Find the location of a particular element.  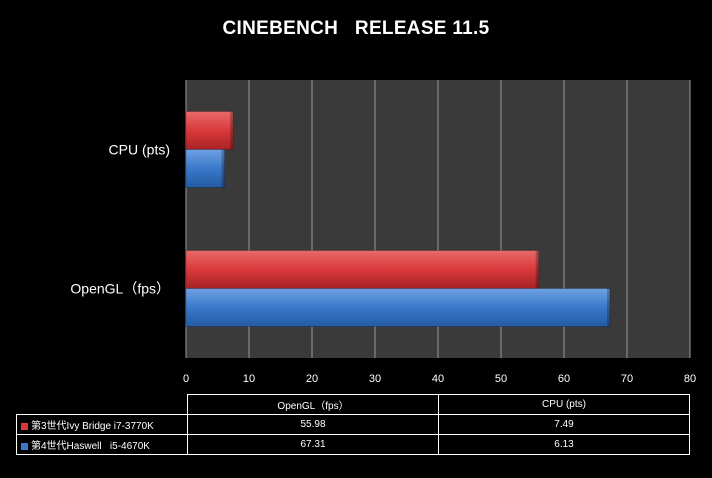

legend-entry-haswell: 第4世代Haswell i5-4670K is located at coordinates (102, 444).